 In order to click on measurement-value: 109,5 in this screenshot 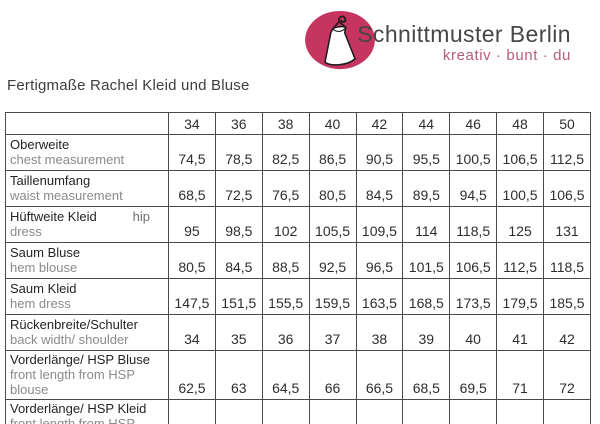, I will do `click(379, 224)`.